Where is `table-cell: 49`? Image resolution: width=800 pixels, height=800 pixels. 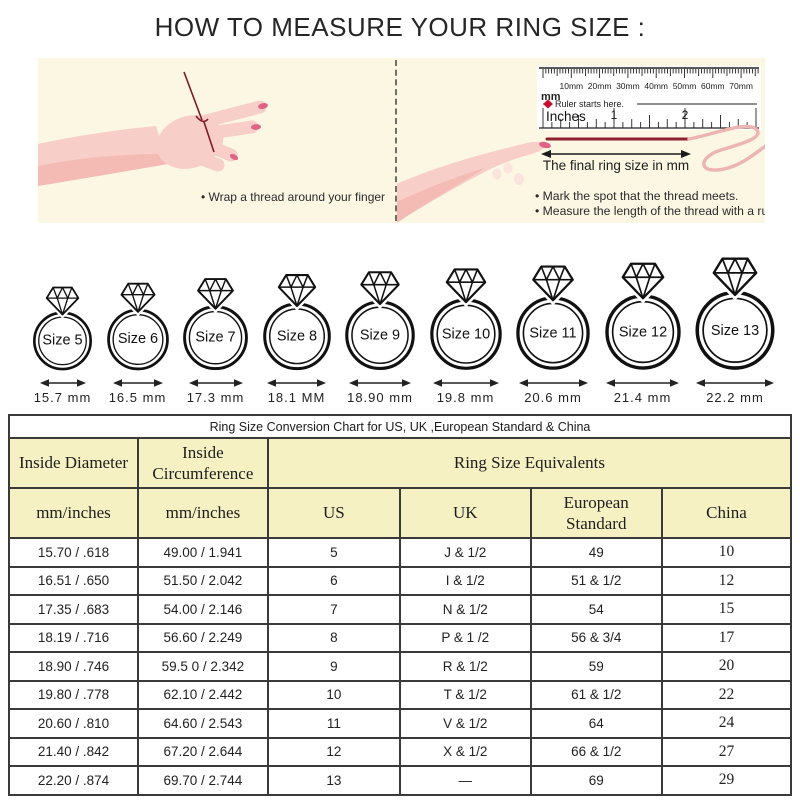
table-cell: 49 is located at coordinates (596, 552).